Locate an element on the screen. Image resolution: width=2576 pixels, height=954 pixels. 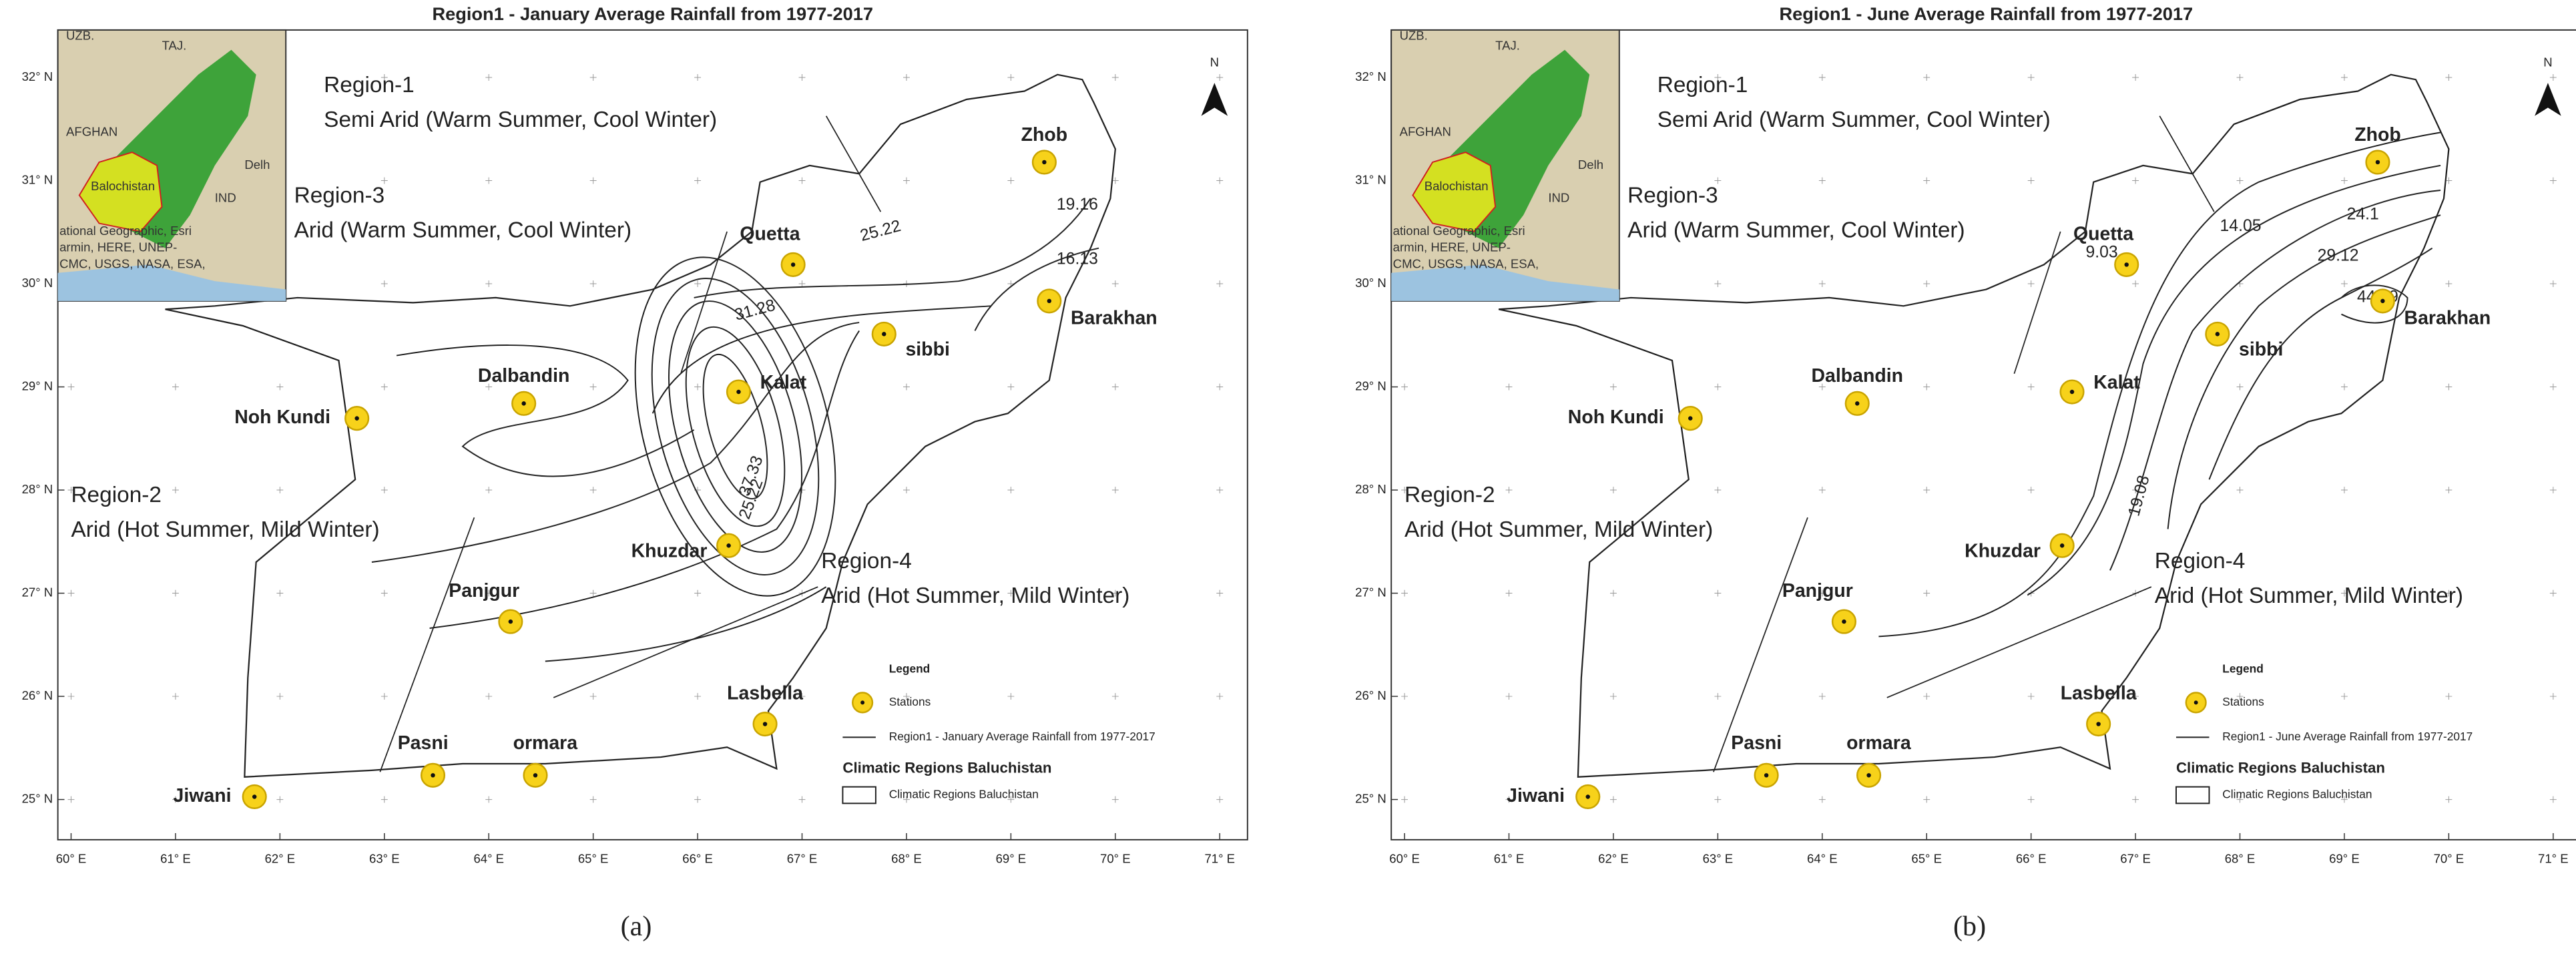
inset-label: armin, HERE, UNEP- is located at coordinates (118, 247).